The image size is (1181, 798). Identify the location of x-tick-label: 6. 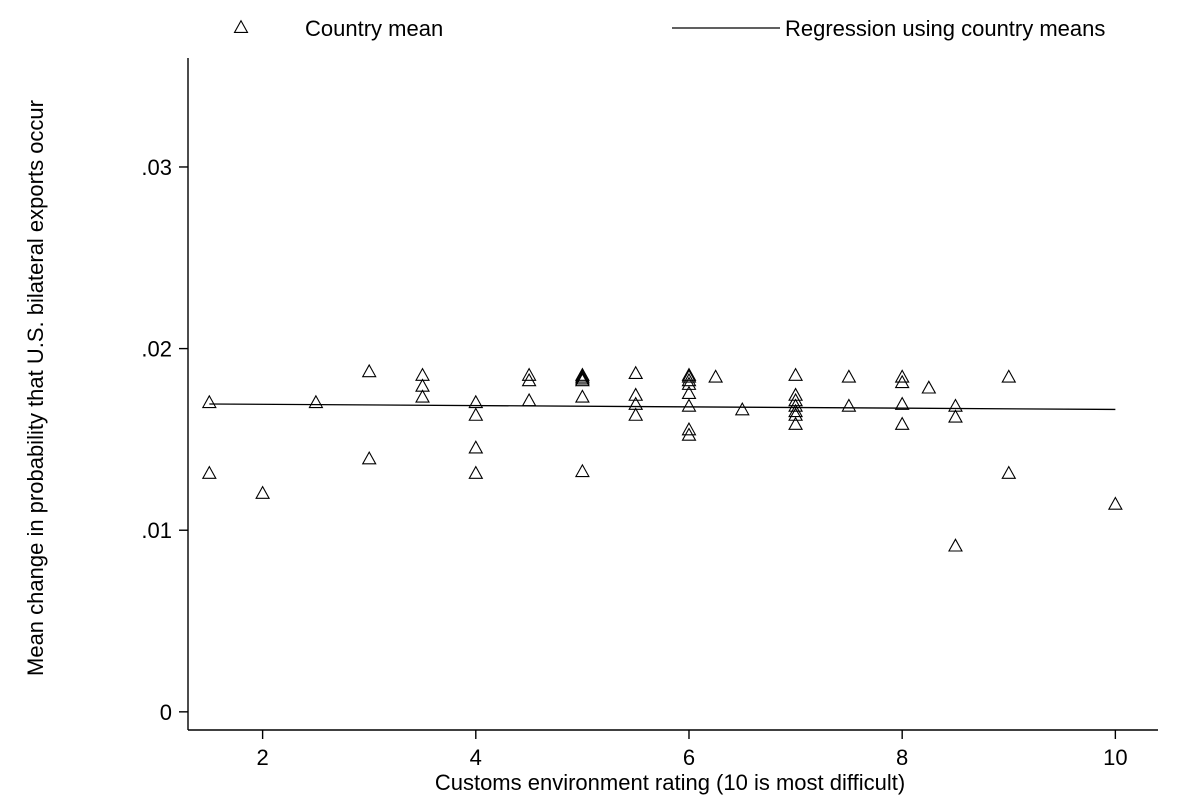
(689, 757).